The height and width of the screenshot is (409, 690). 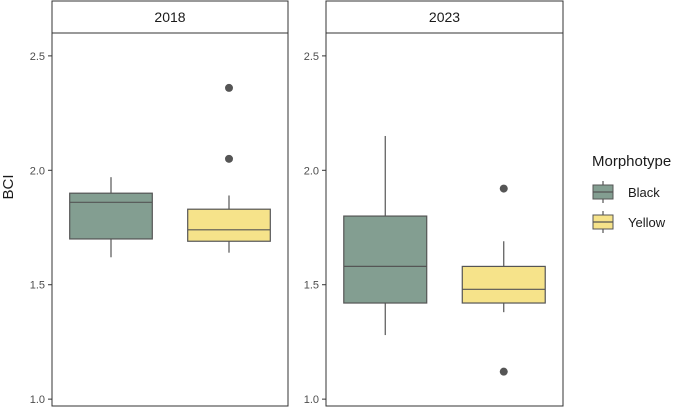 What do you see at coordinates (644, 192) in the screenshot?
I see `legend-label: Black` at bounding box center [644, 192].